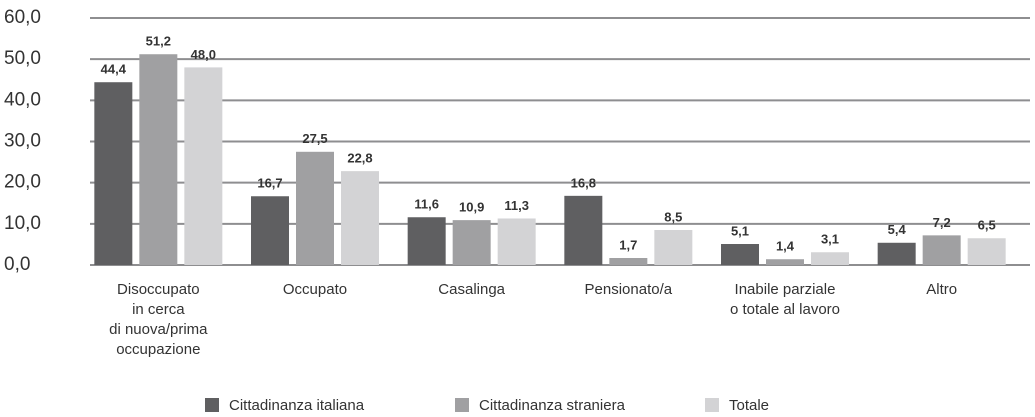 This screenshot has width=1035, height=417. Describe the element at coordinates (22, 223) in the screenshot. I see `y-tick-label: 10,0` at that location.